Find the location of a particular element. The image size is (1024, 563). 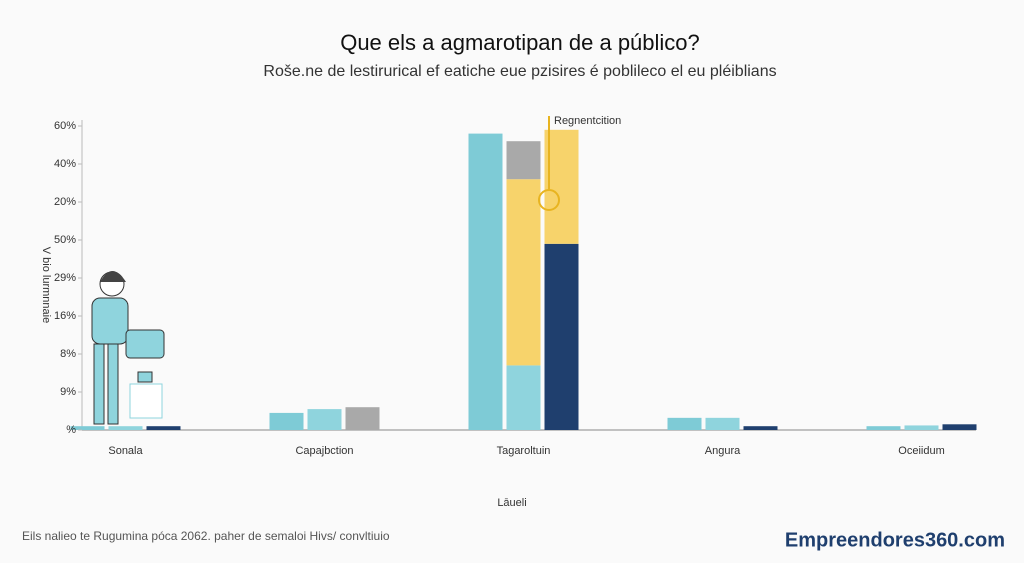

y-tick-label: 20% is located at coordinates (65, 202).